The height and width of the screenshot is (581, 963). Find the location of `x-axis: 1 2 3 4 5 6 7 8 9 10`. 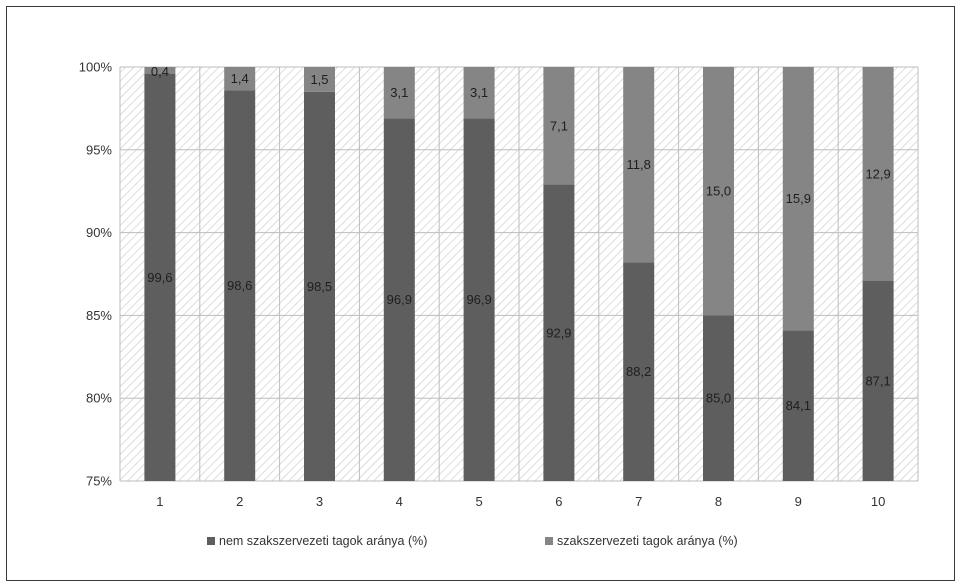

x-axis: 1 2 3 4 5 6 7 8 9 10 is located at coordinates (520, 501).